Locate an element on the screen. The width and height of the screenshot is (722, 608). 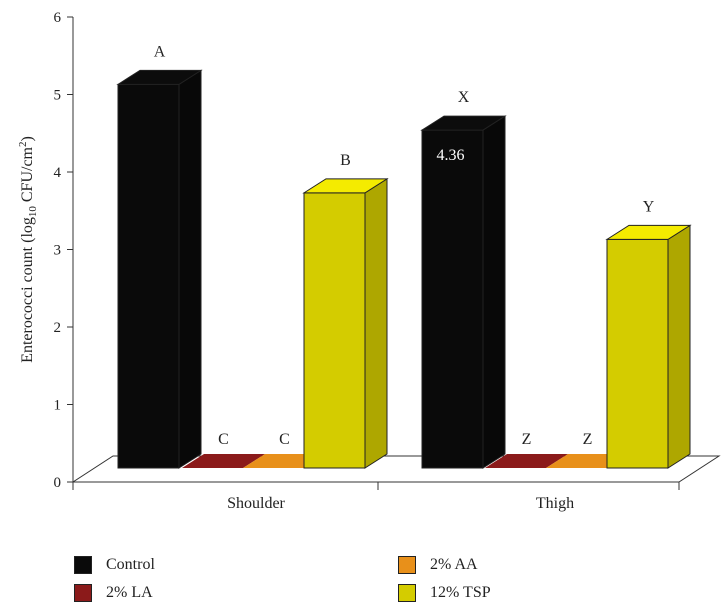
bar-2-la-thigh is located at coordinates (526, 461).